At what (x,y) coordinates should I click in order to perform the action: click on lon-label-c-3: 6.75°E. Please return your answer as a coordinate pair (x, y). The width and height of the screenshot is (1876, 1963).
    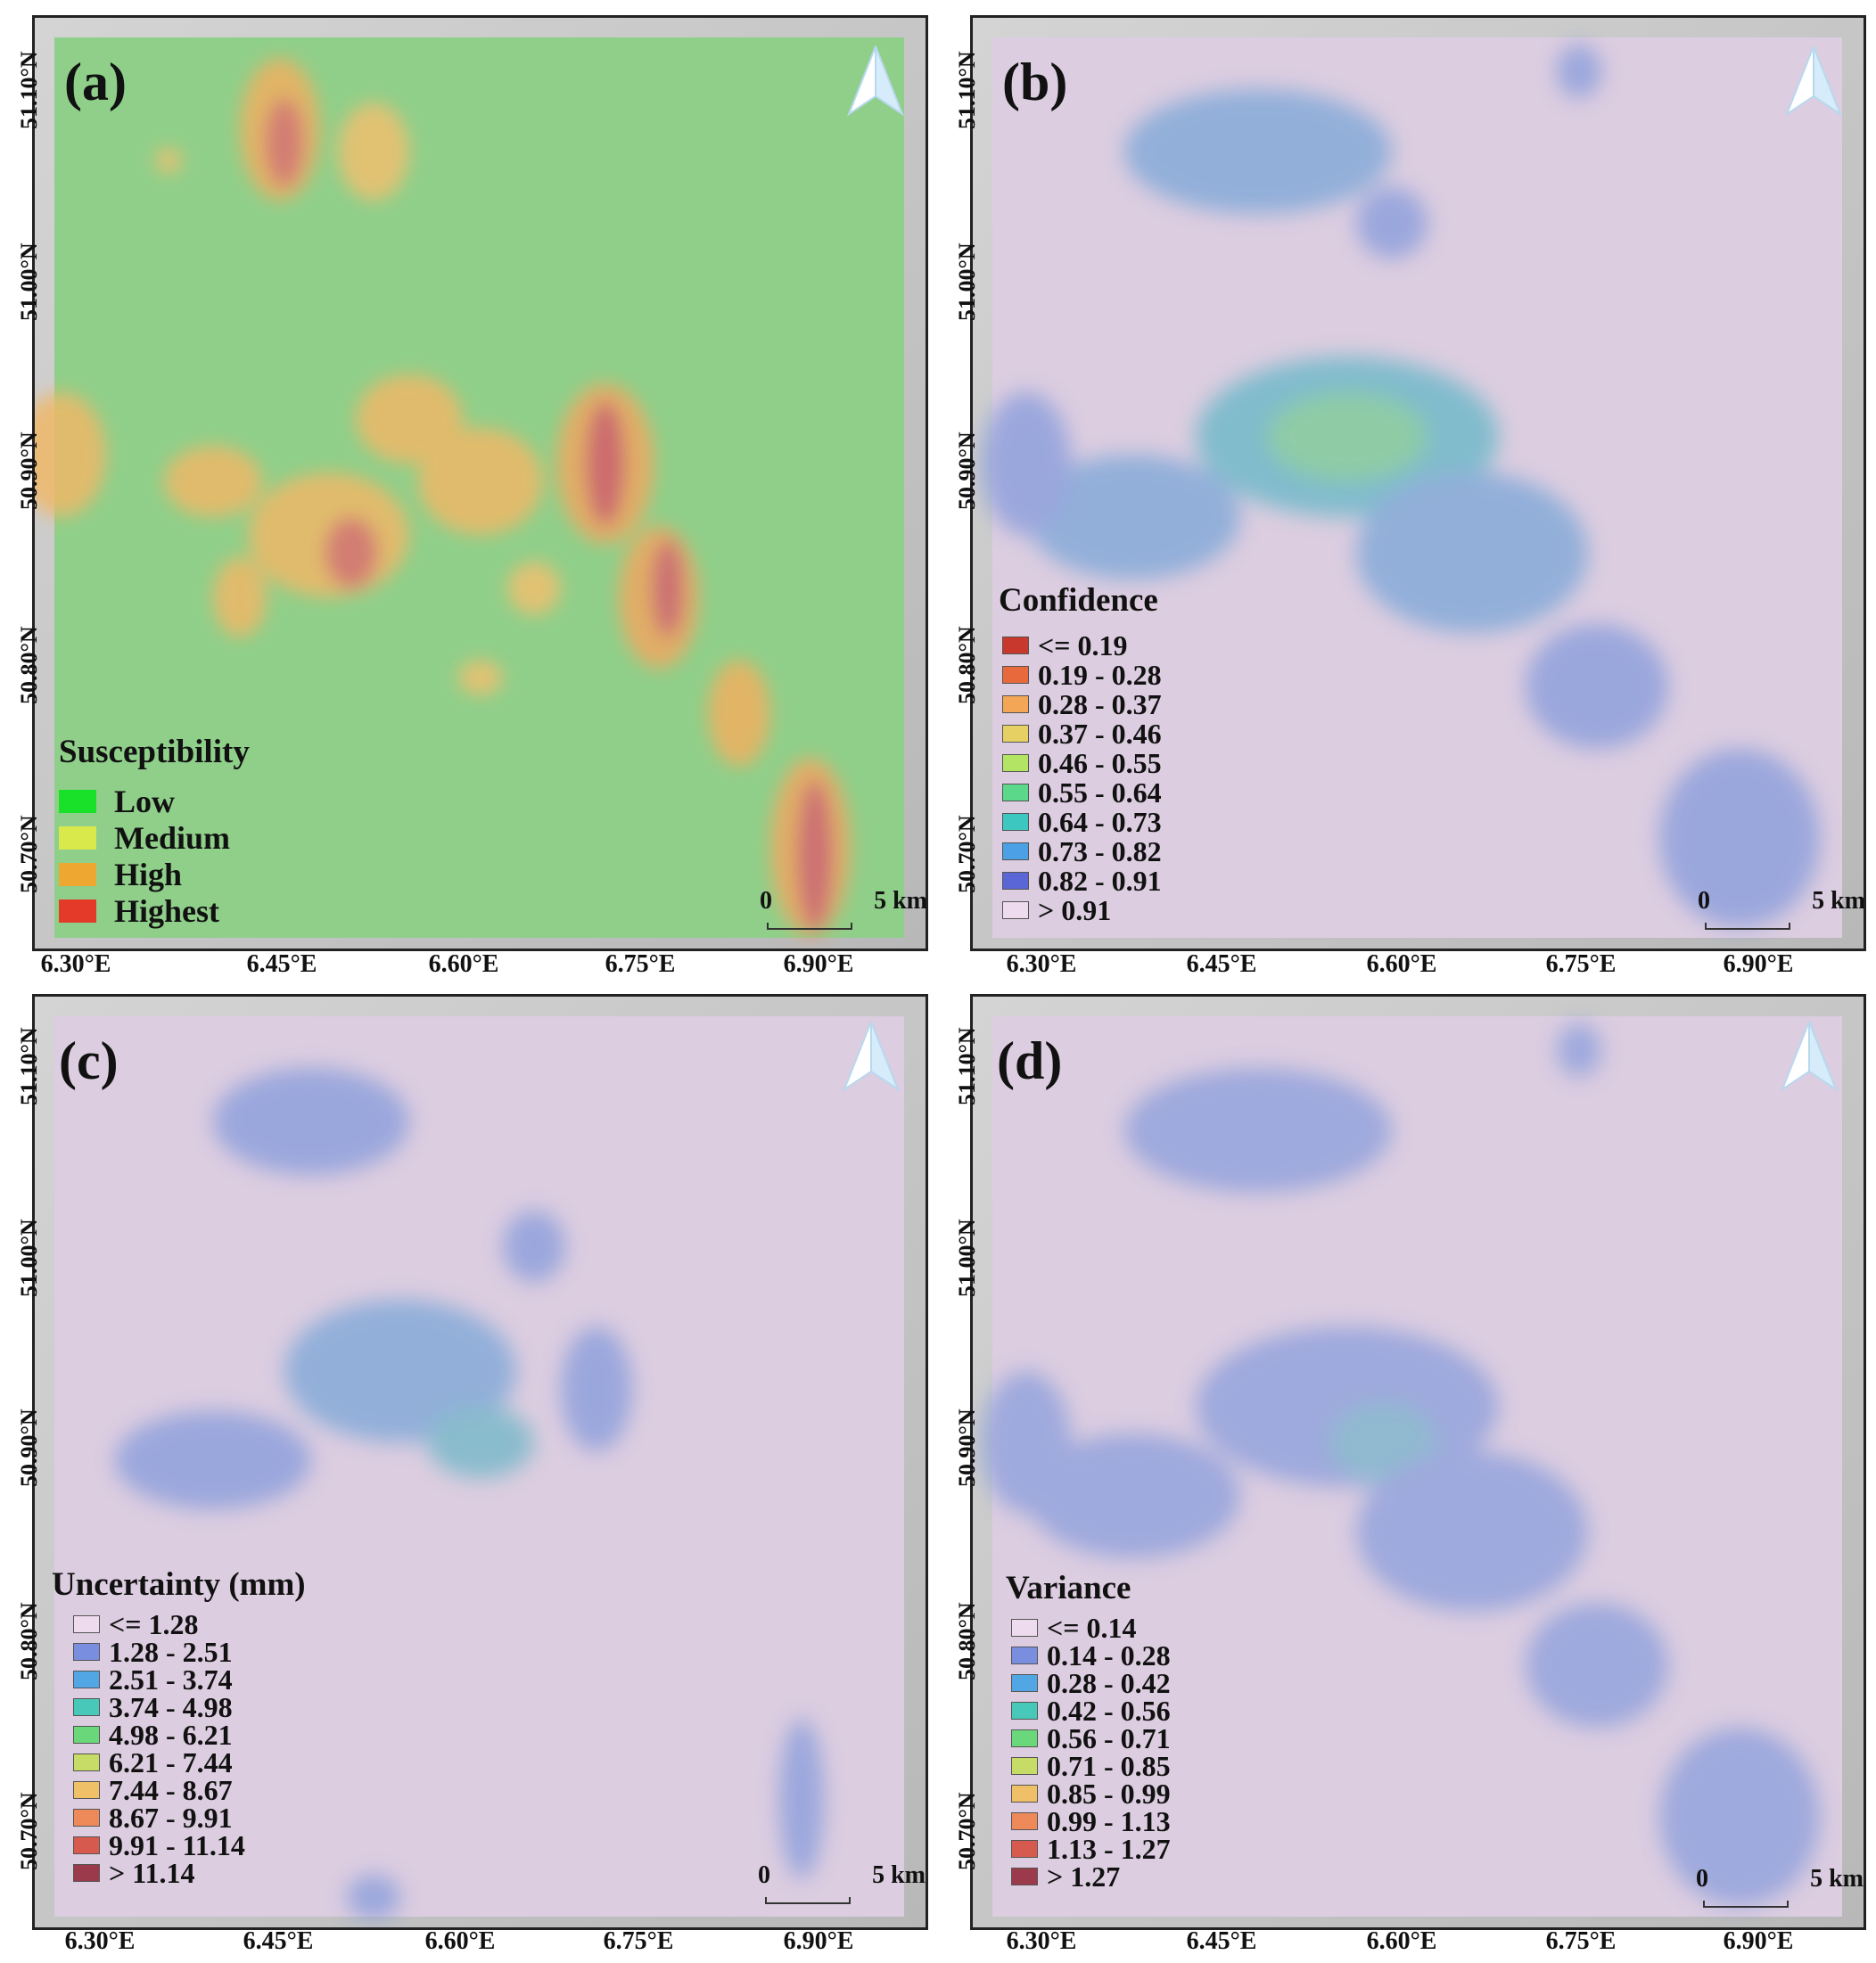
    Looking at the image, I should click on (638, 1941).